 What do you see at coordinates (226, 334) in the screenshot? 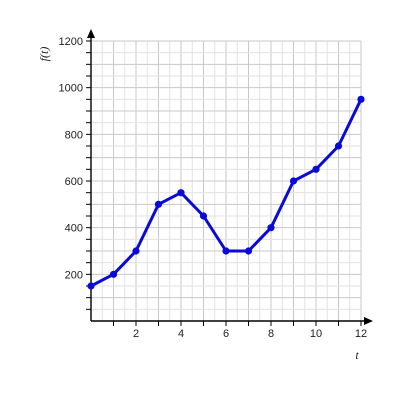
I see `x-tick-label: 6` at bounding box center [226, 334].